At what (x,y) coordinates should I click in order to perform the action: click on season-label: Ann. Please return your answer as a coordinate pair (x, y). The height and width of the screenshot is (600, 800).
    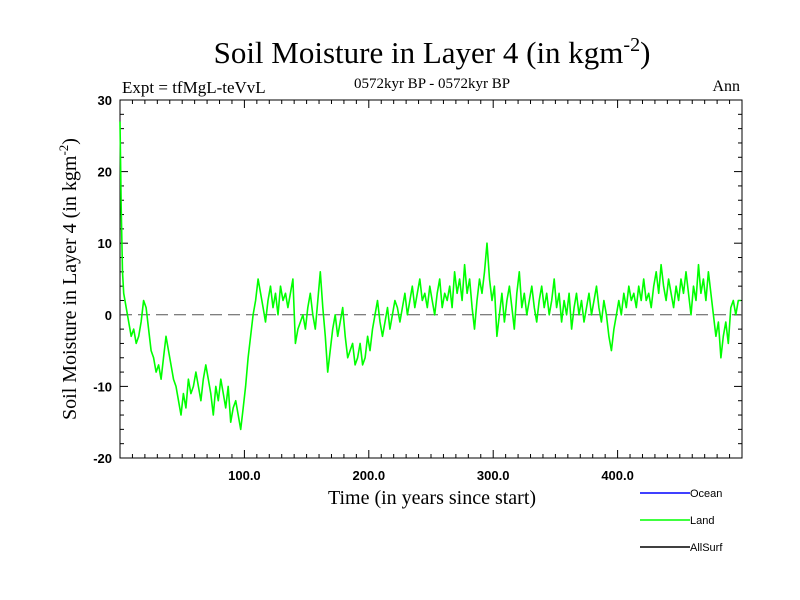
    Looking at the image, I should click on (726, 86).